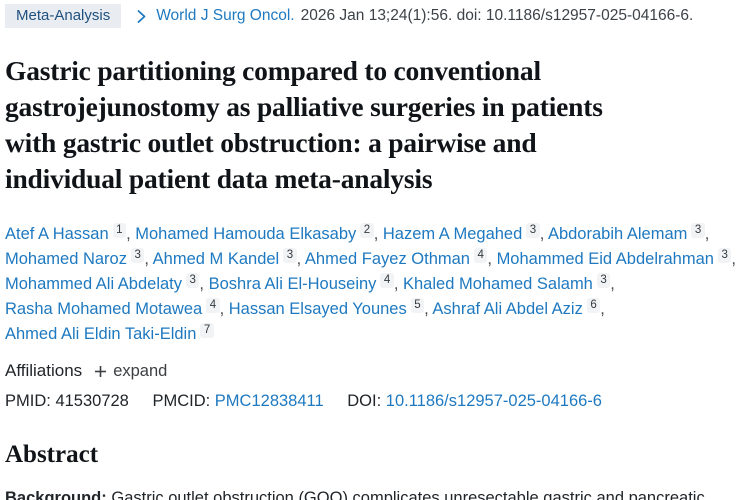  I want to click on author-link: Boshra Ali El-Houseiny, so click(292, 284).